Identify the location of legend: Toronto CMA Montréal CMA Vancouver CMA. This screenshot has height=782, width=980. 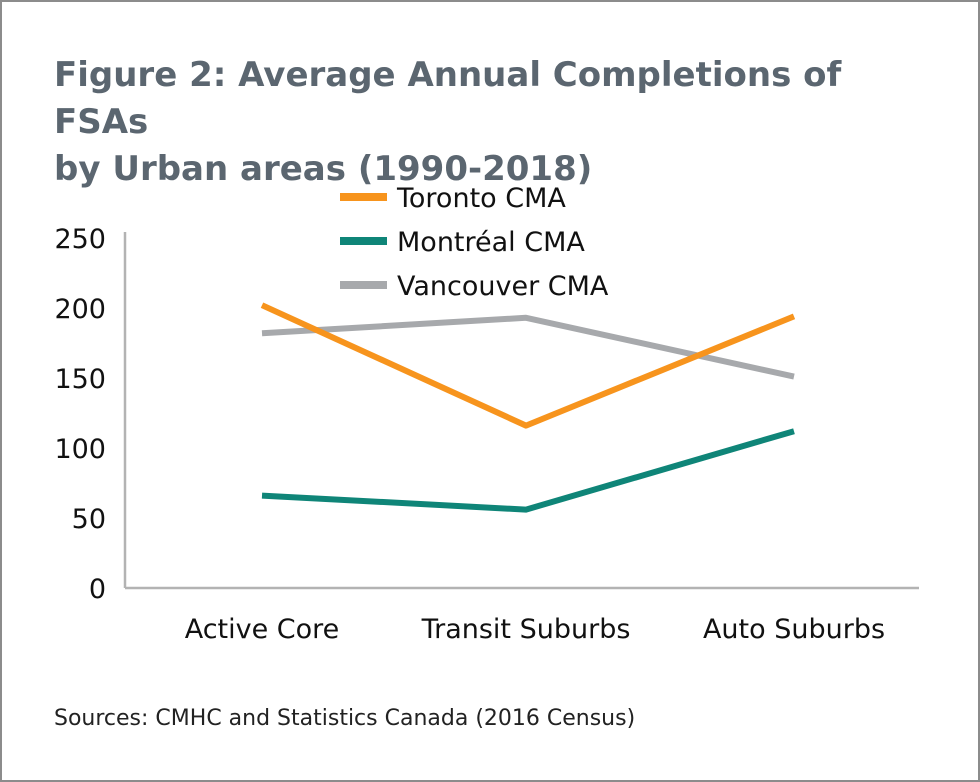
(474, 242).